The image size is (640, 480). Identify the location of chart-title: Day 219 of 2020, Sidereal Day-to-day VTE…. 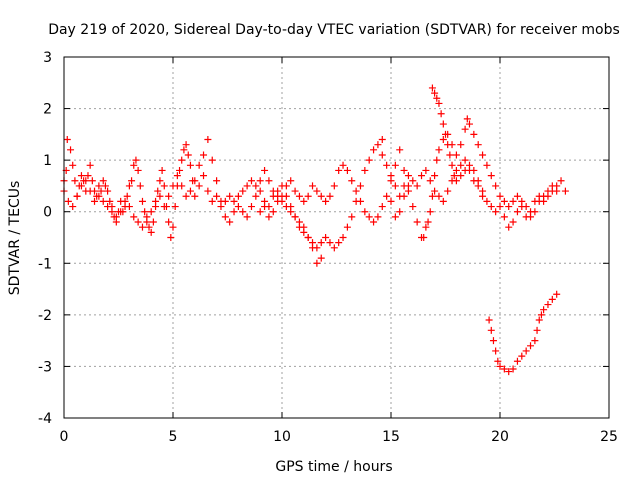
(334, 30).